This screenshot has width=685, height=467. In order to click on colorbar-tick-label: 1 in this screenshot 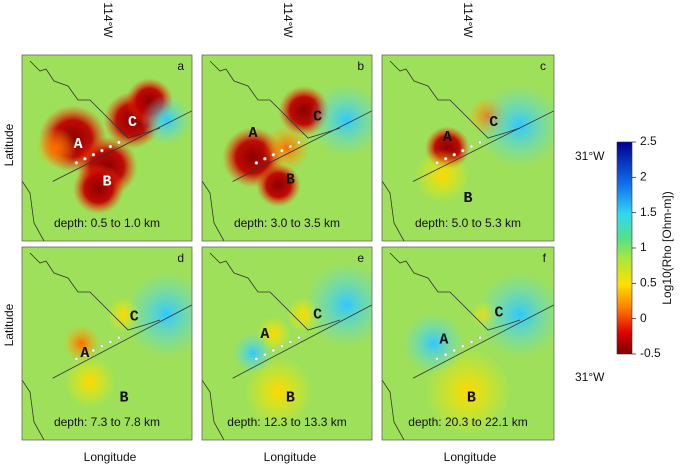, I will do `click(643, 247)`.